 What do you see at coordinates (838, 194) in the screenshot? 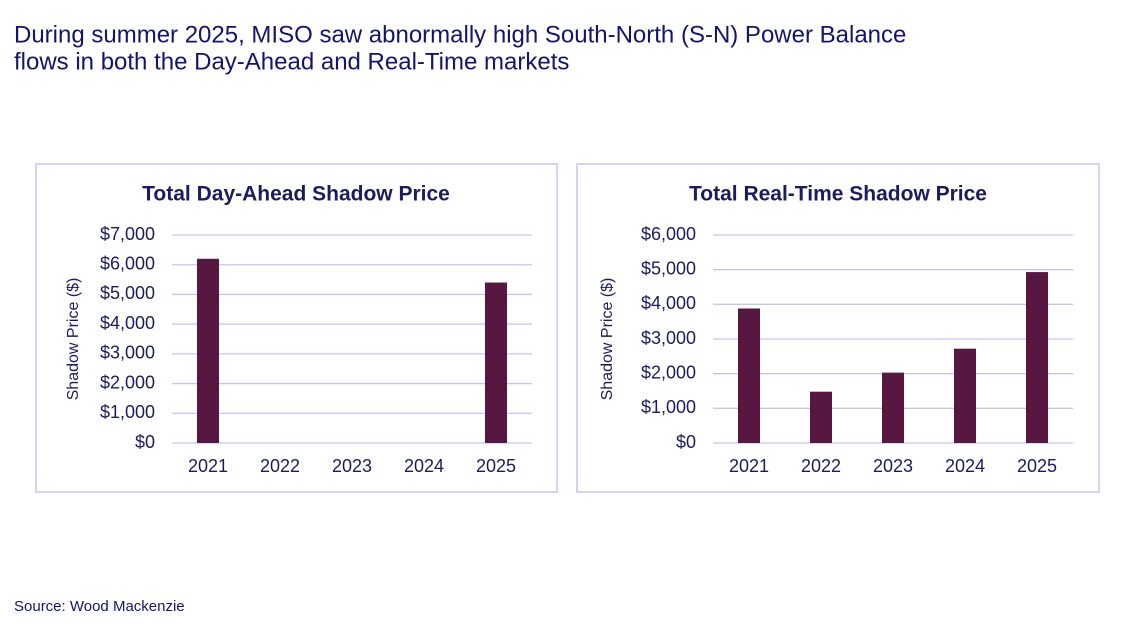
I see `chart-title: Total Real-Time Shadow Price` at bounding box center [838, 194].